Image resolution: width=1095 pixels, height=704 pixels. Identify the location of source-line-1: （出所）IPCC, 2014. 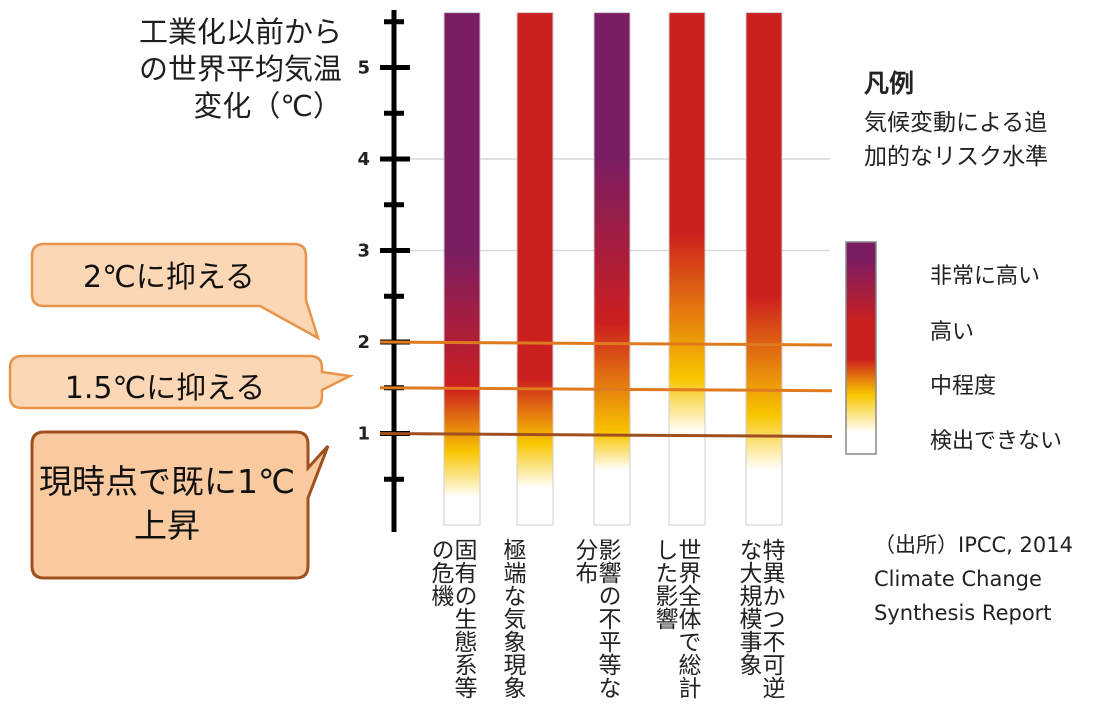
(973, 545).